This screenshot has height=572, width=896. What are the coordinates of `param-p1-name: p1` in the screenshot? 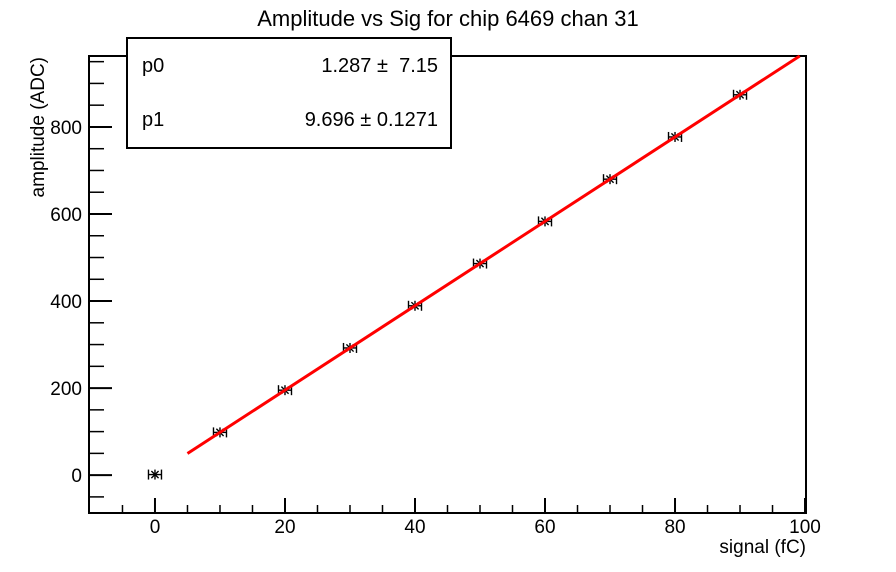 It's located at (153, 119).